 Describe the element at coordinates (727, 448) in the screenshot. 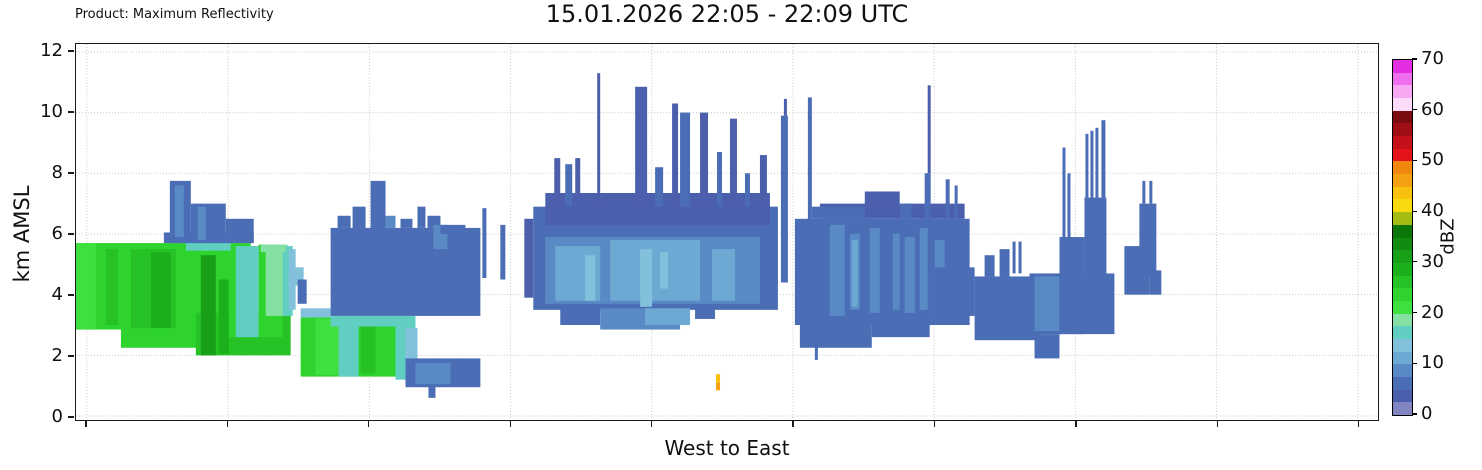

I see `x-axis-label: West to East` at that location.